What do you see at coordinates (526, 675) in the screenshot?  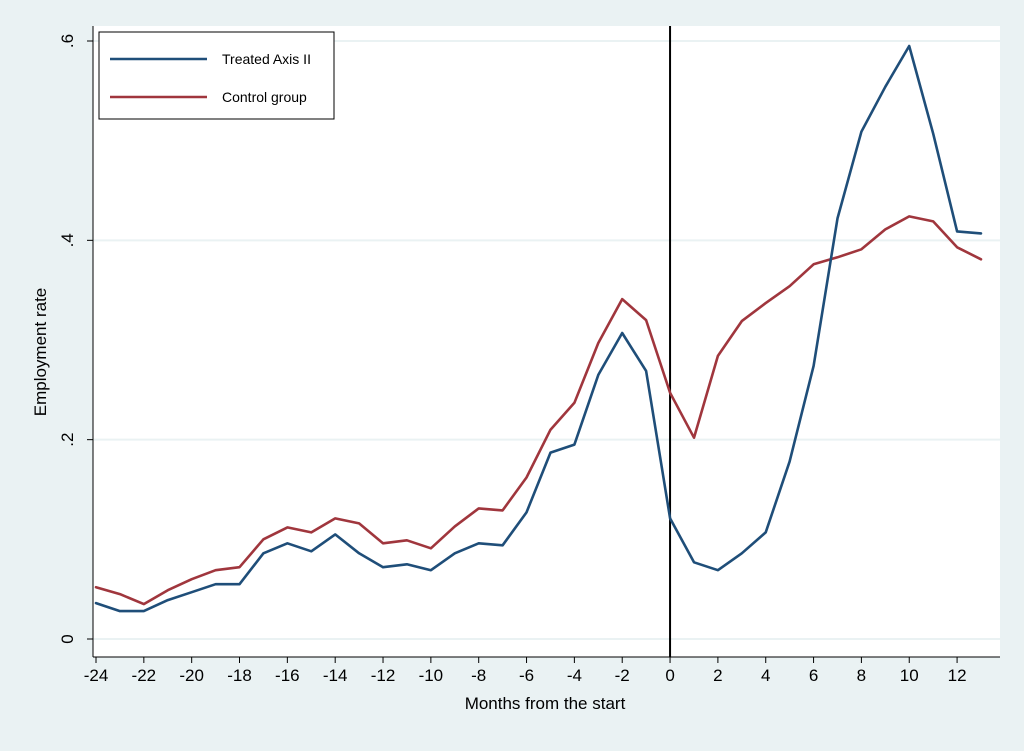 I see `x-tick-label-9: -6` at bounding box center [526, 675].